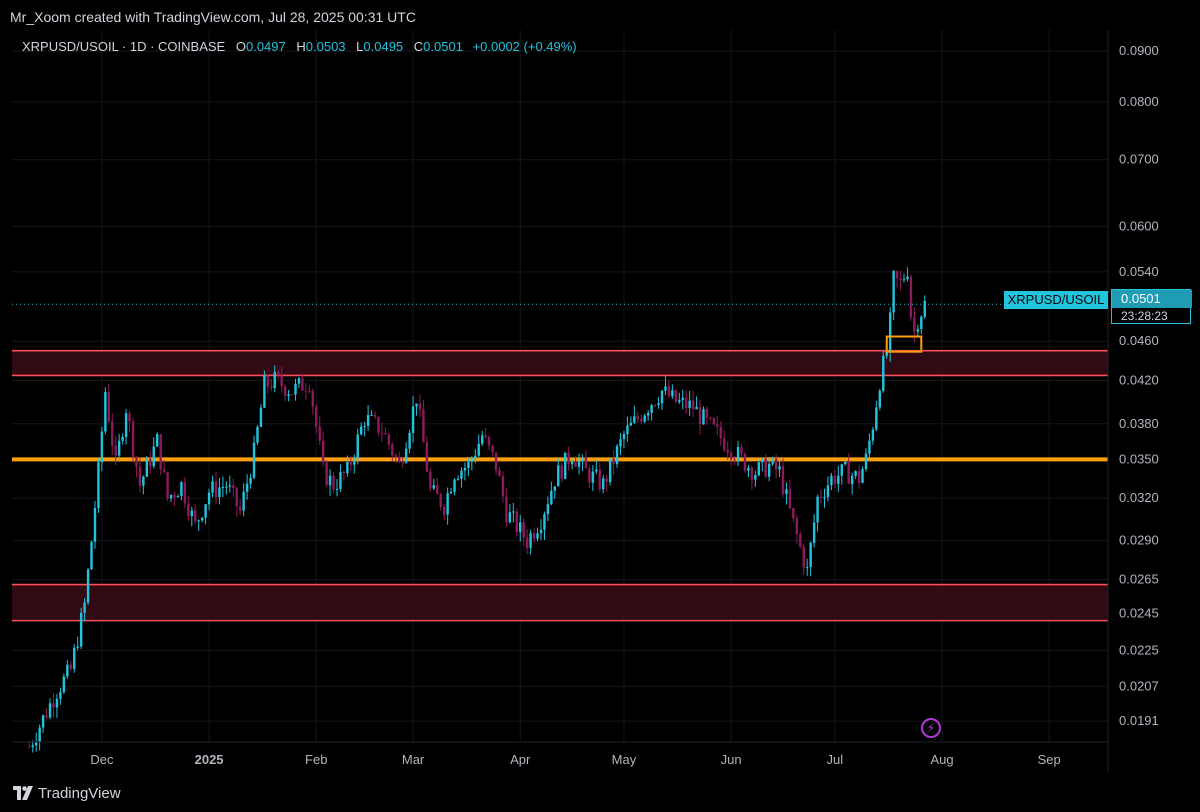  Describe the element at coordinates (1139, 159) in the screenshot. I see `y-tick-label: 0.0700` at that location.